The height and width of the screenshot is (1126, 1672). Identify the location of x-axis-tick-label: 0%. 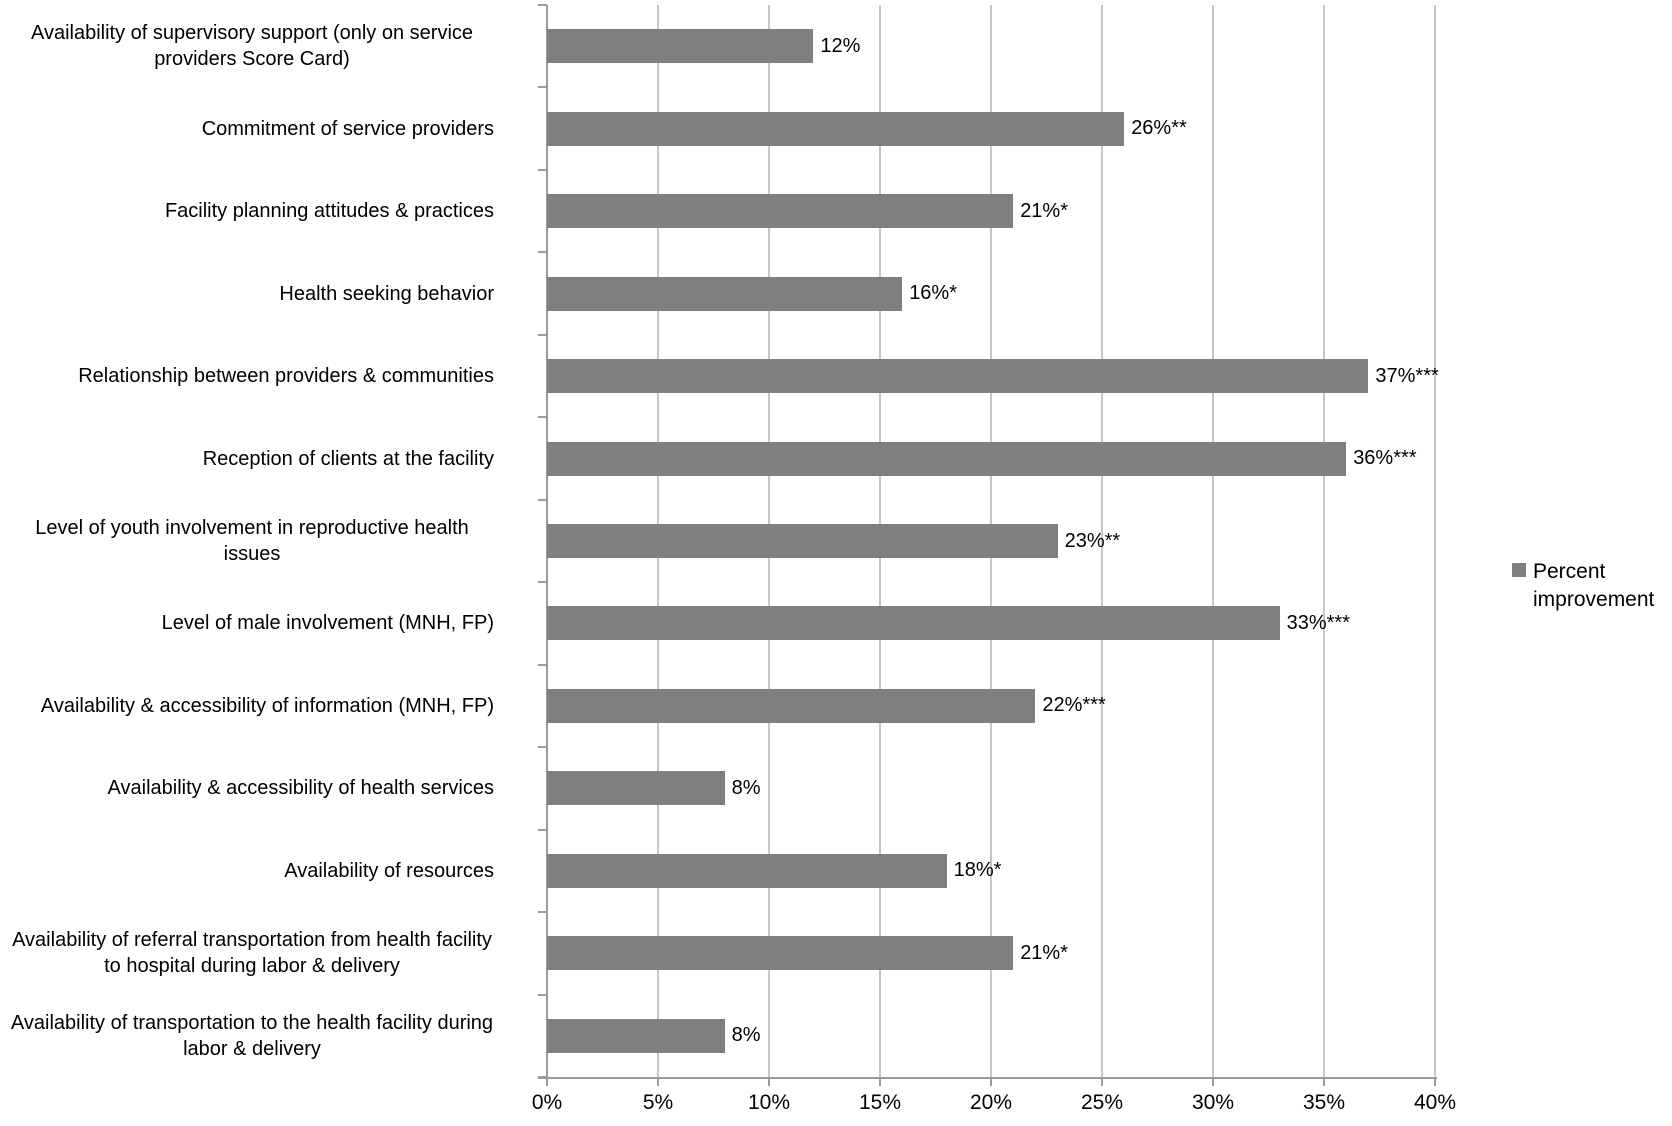
(547, 1102).